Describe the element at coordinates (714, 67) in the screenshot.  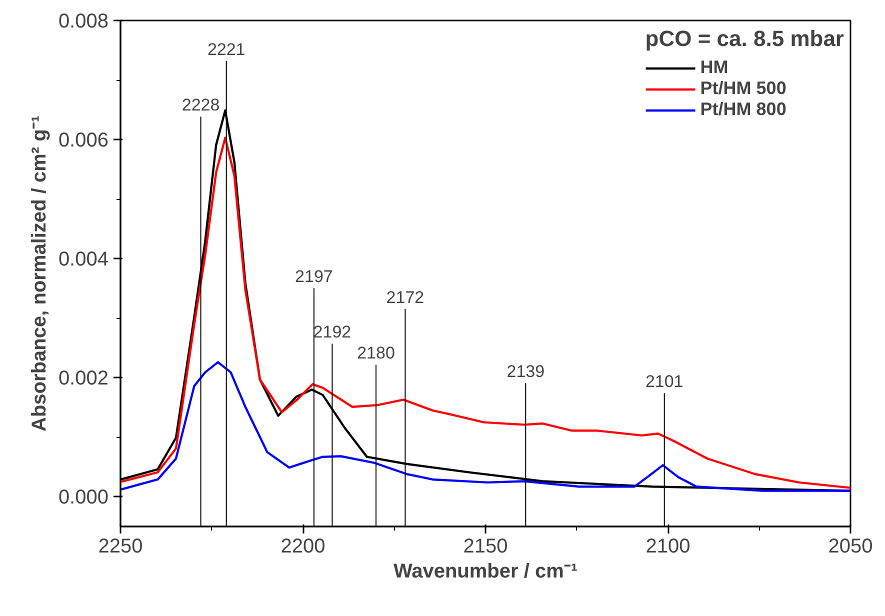
I see `legend-label: HM` at that location.